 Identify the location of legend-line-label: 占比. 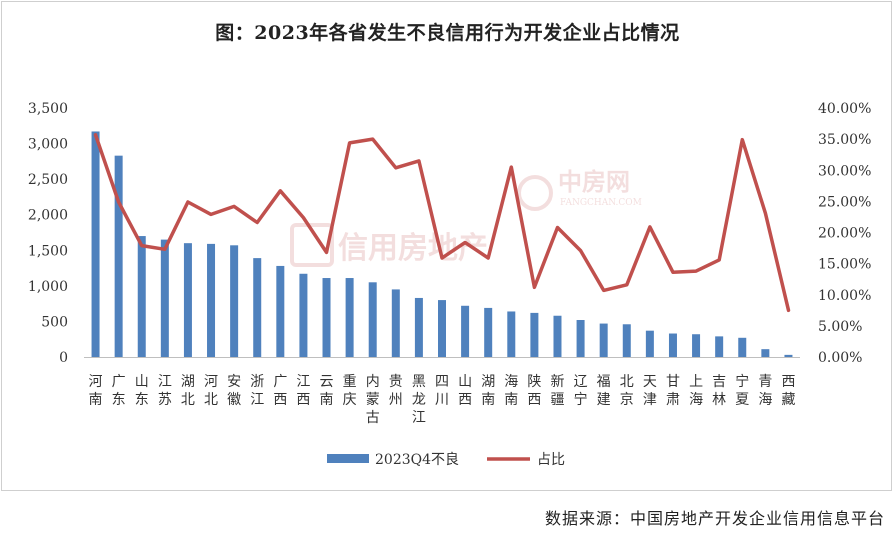
(551, 460).